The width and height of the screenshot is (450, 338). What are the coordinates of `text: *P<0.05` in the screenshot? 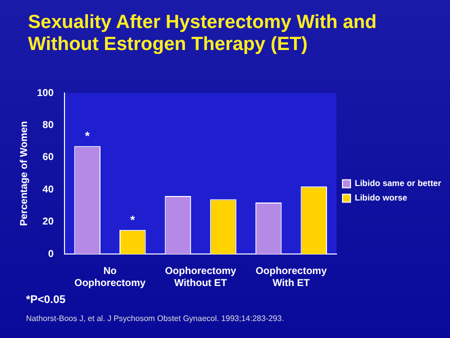 It's located at (46, 300).